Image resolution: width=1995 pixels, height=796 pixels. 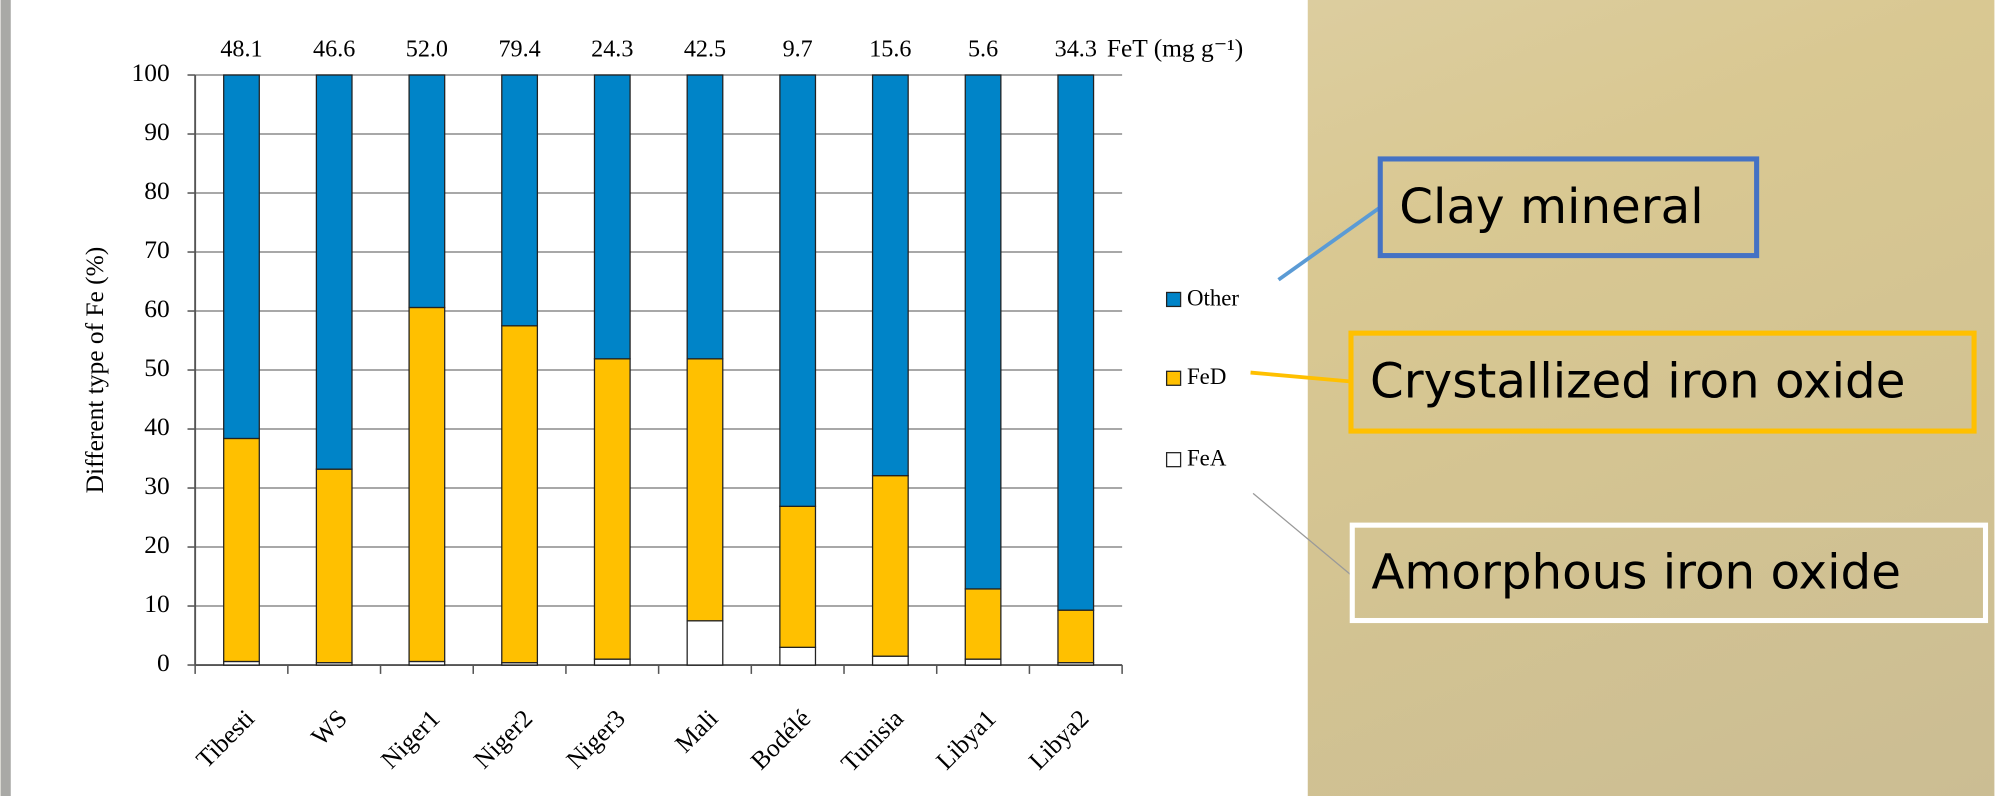 What do you see at coordinates (1206, 376) in the screenshot?
I see `legend-label: FeD` at bounding box center [1206, 376].